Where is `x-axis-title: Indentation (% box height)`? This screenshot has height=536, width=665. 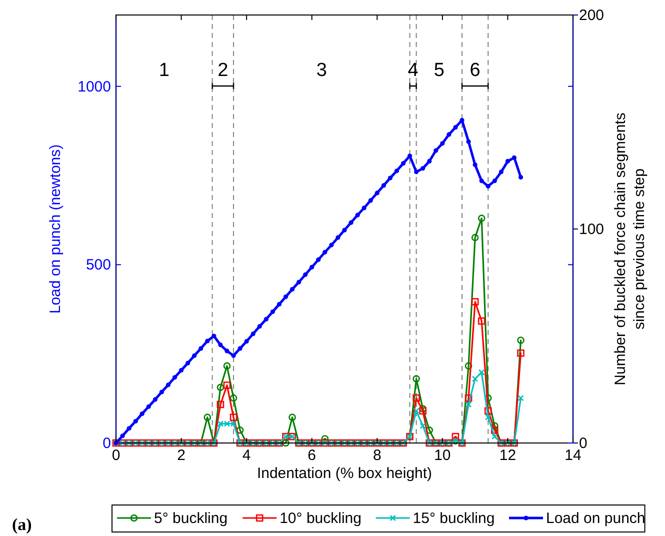
x-axis-title: Indentation (% box height) is located at coordinates (344, 473).